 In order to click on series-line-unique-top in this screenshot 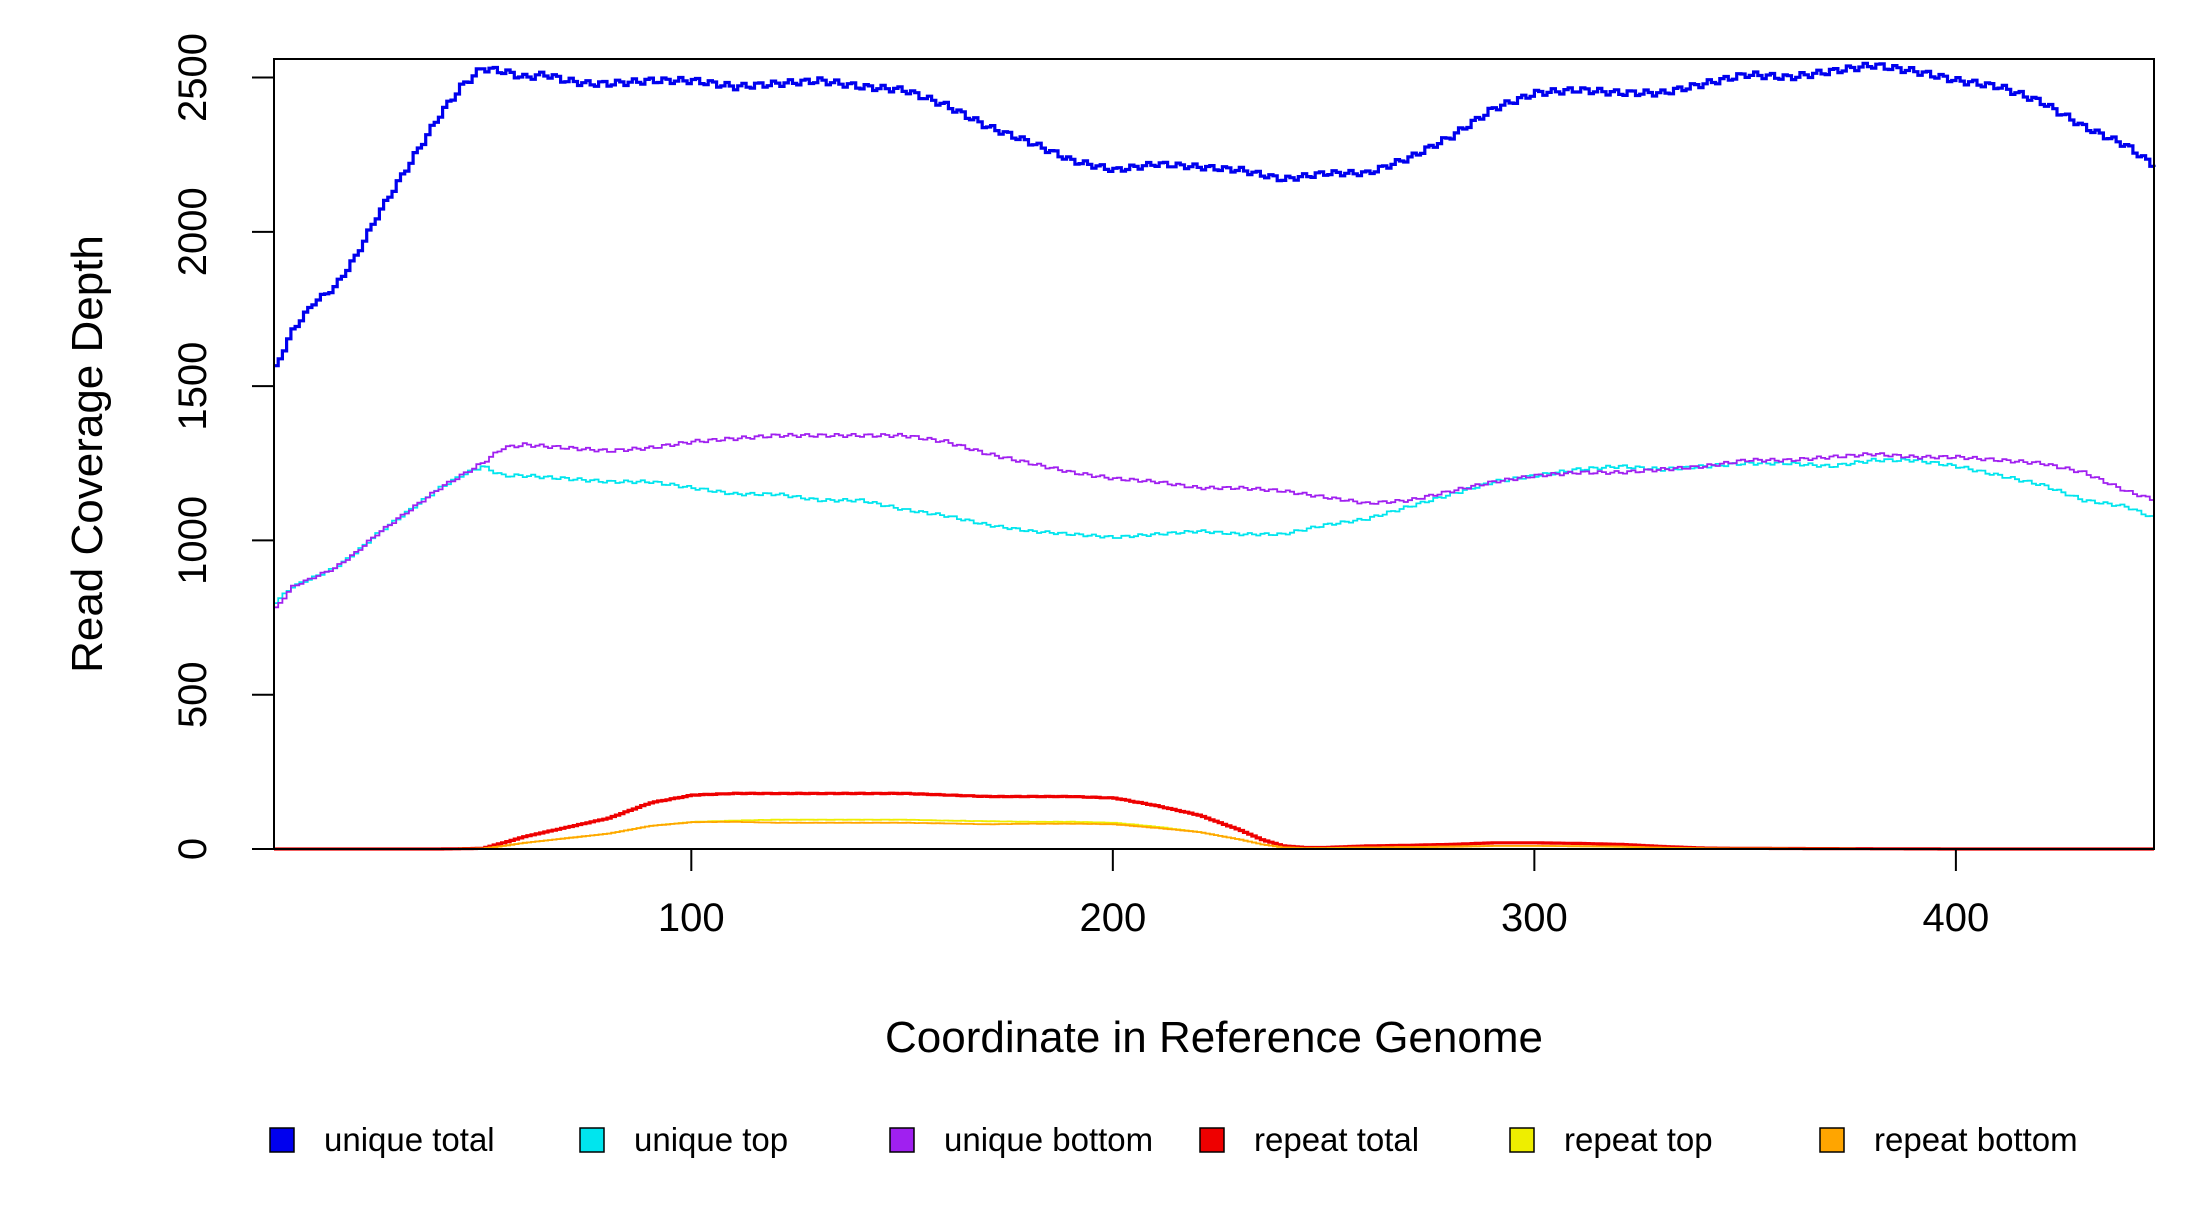, I will do `click(1214, 530)`.